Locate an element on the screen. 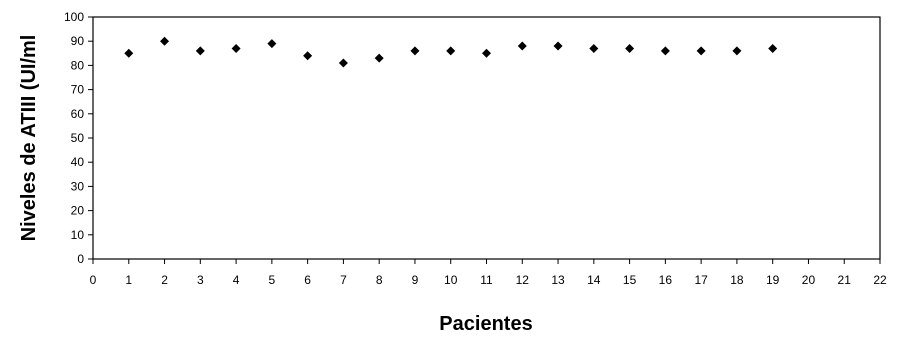 Image resolution: width=898 pixels, height=337 pixels. y-tick-label: 40 is located at coordinates (78, 162).